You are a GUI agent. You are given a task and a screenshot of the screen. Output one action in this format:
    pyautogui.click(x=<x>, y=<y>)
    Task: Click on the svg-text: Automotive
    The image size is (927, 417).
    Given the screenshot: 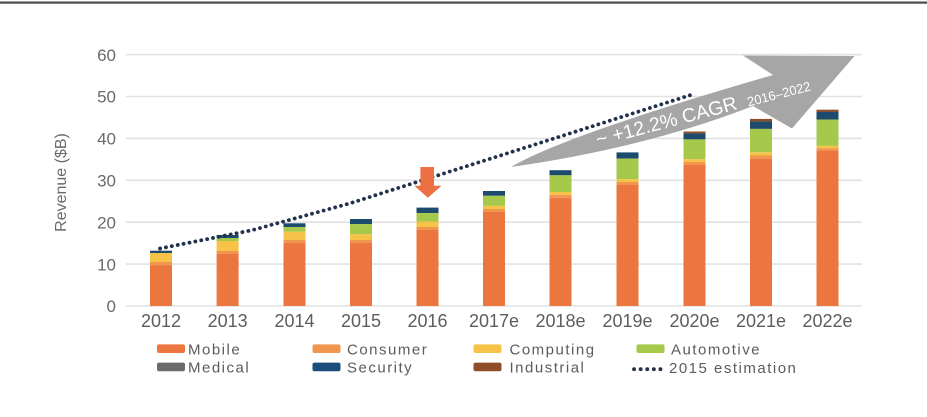 What is the action you would take?
    pyautogui.click(x=716, y=350)
    